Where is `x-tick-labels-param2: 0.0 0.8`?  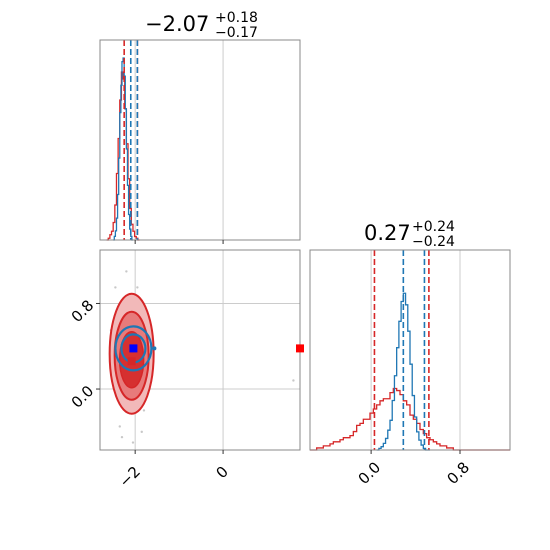
x-tick-labels-param2: 0.0 0.8 is located at coordinates (414, 473).